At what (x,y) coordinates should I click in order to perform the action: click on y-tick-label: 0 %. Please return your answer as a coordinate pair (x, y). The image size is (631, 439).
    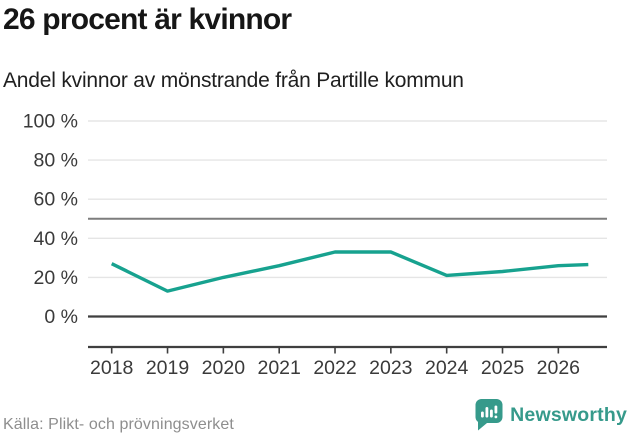
    Looking at the image, I should click on (61, 317).